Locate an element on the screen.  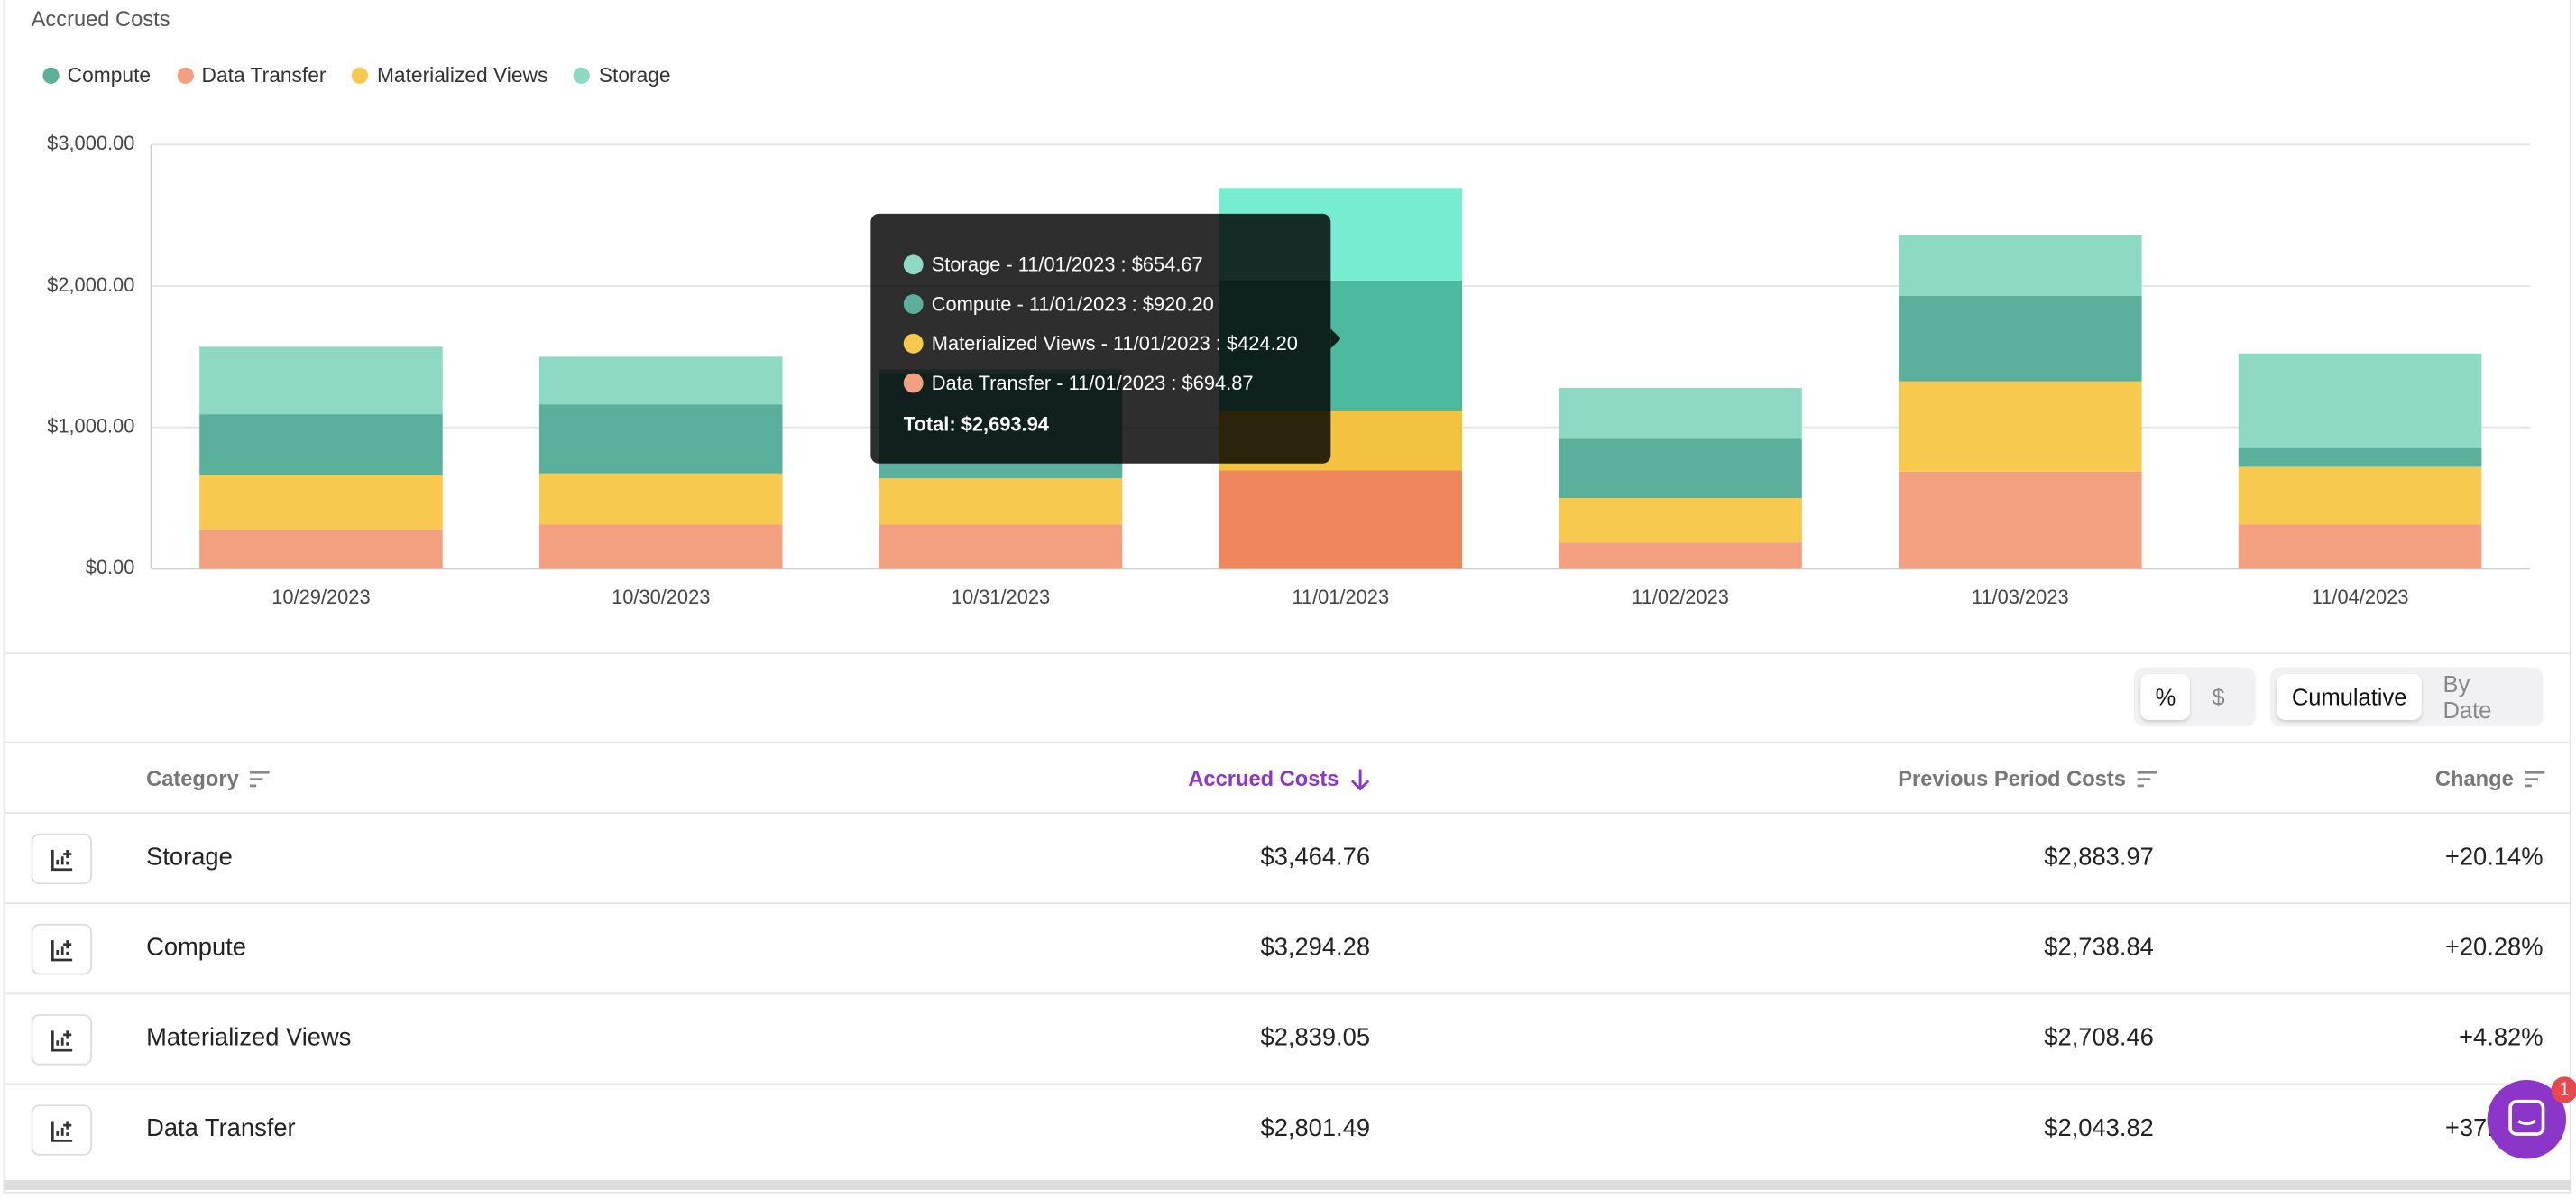
x-tick-label: 11/03/2023 is located at coordinates (2021, 597).